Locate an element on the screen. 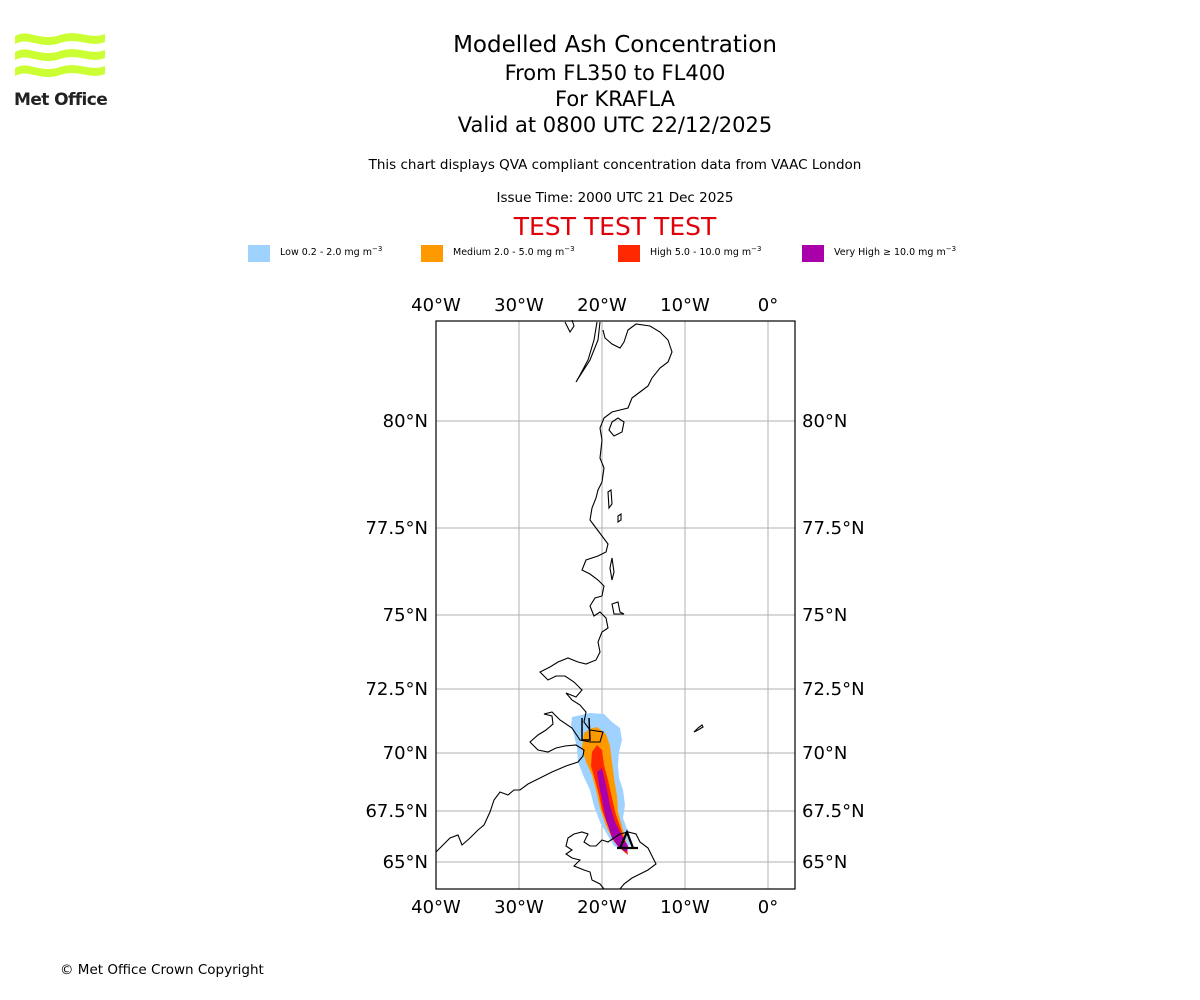  legend-label-low: Low 0.2 - 2.0 mg m is located at coordinates (326, 252).